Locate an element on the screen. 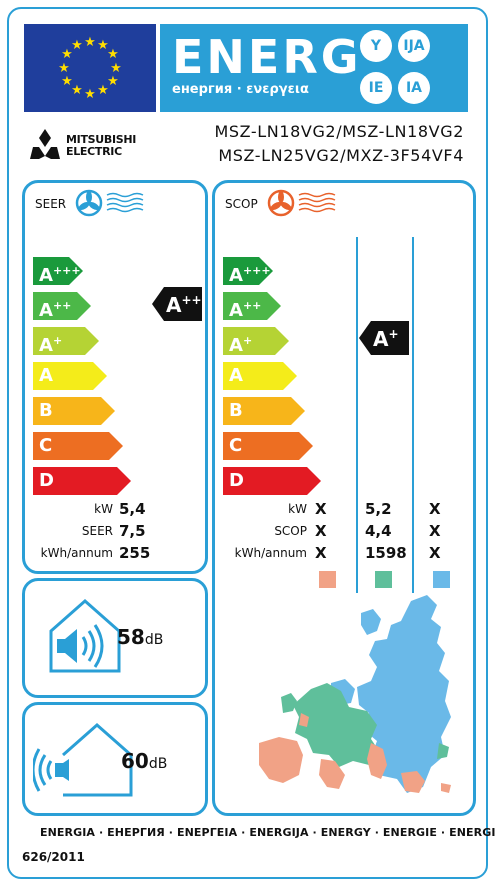 Image resolution: width=499 pixels, height=889 pixels. seer-rating-arrow: A++ is located at coordinates (177, 306).